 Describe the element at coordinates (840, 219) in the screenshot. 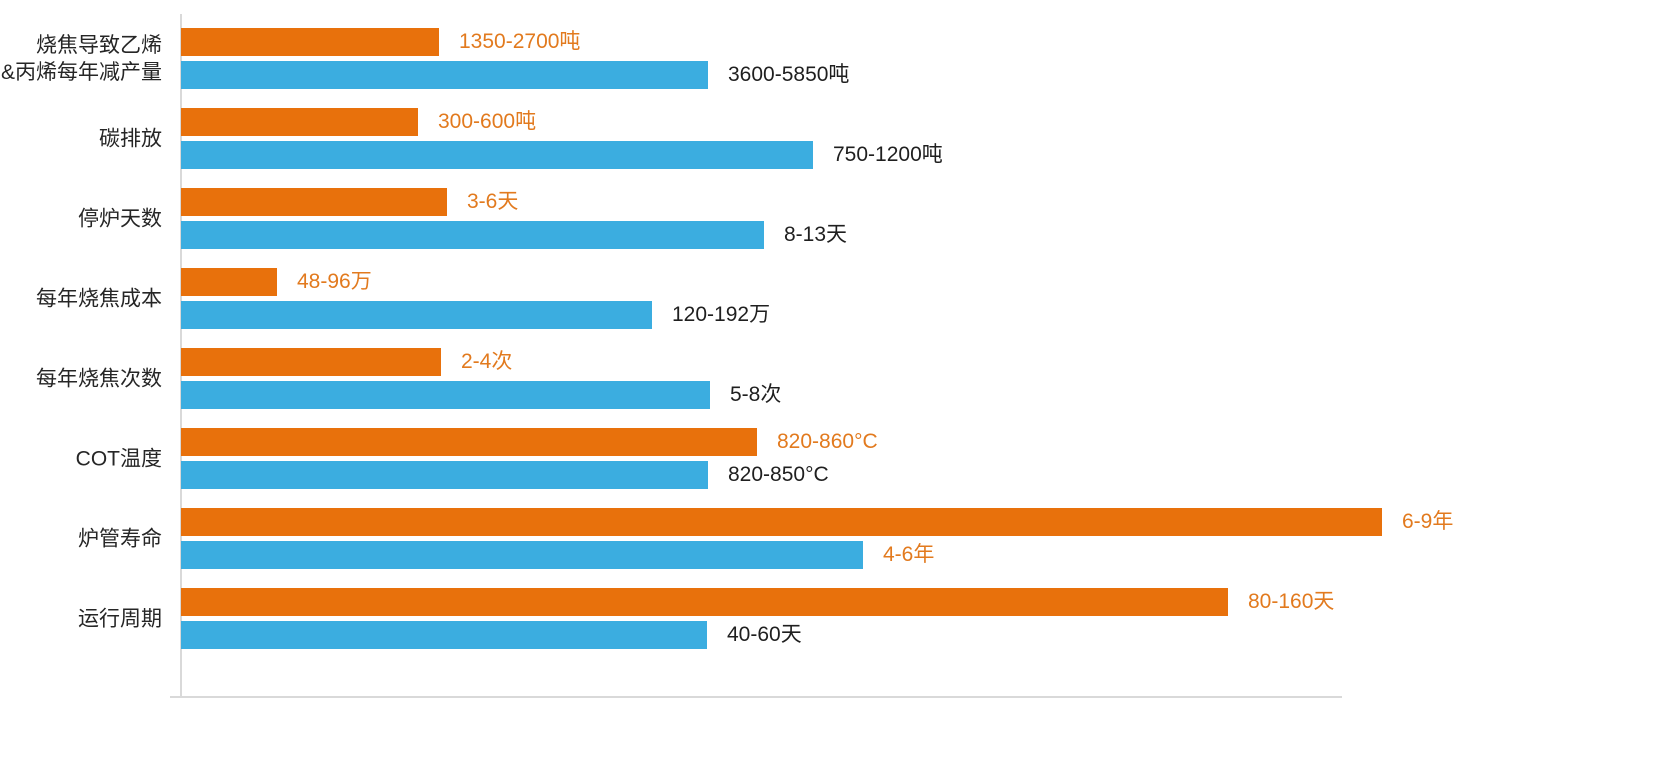

I see `chart-row: 停炉天数 3-6天 8-13天` at that location.